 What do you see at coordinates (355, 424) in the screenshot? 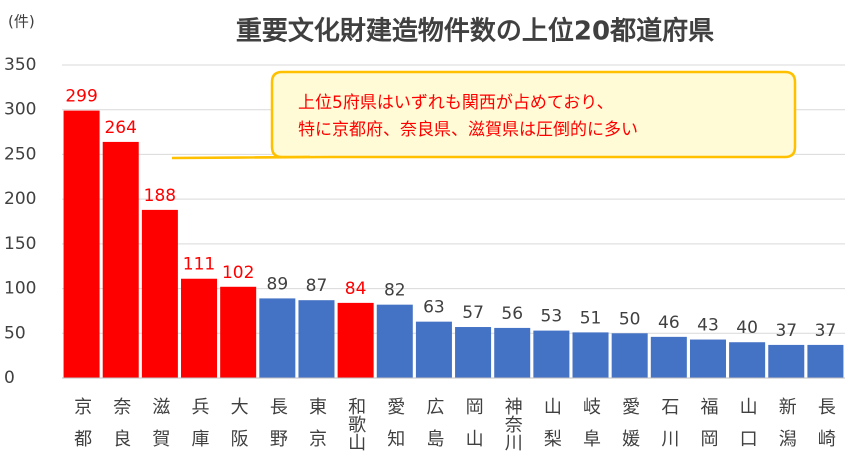
I see `x-tick-label: 和歌山` at bounding box center [355, 424].